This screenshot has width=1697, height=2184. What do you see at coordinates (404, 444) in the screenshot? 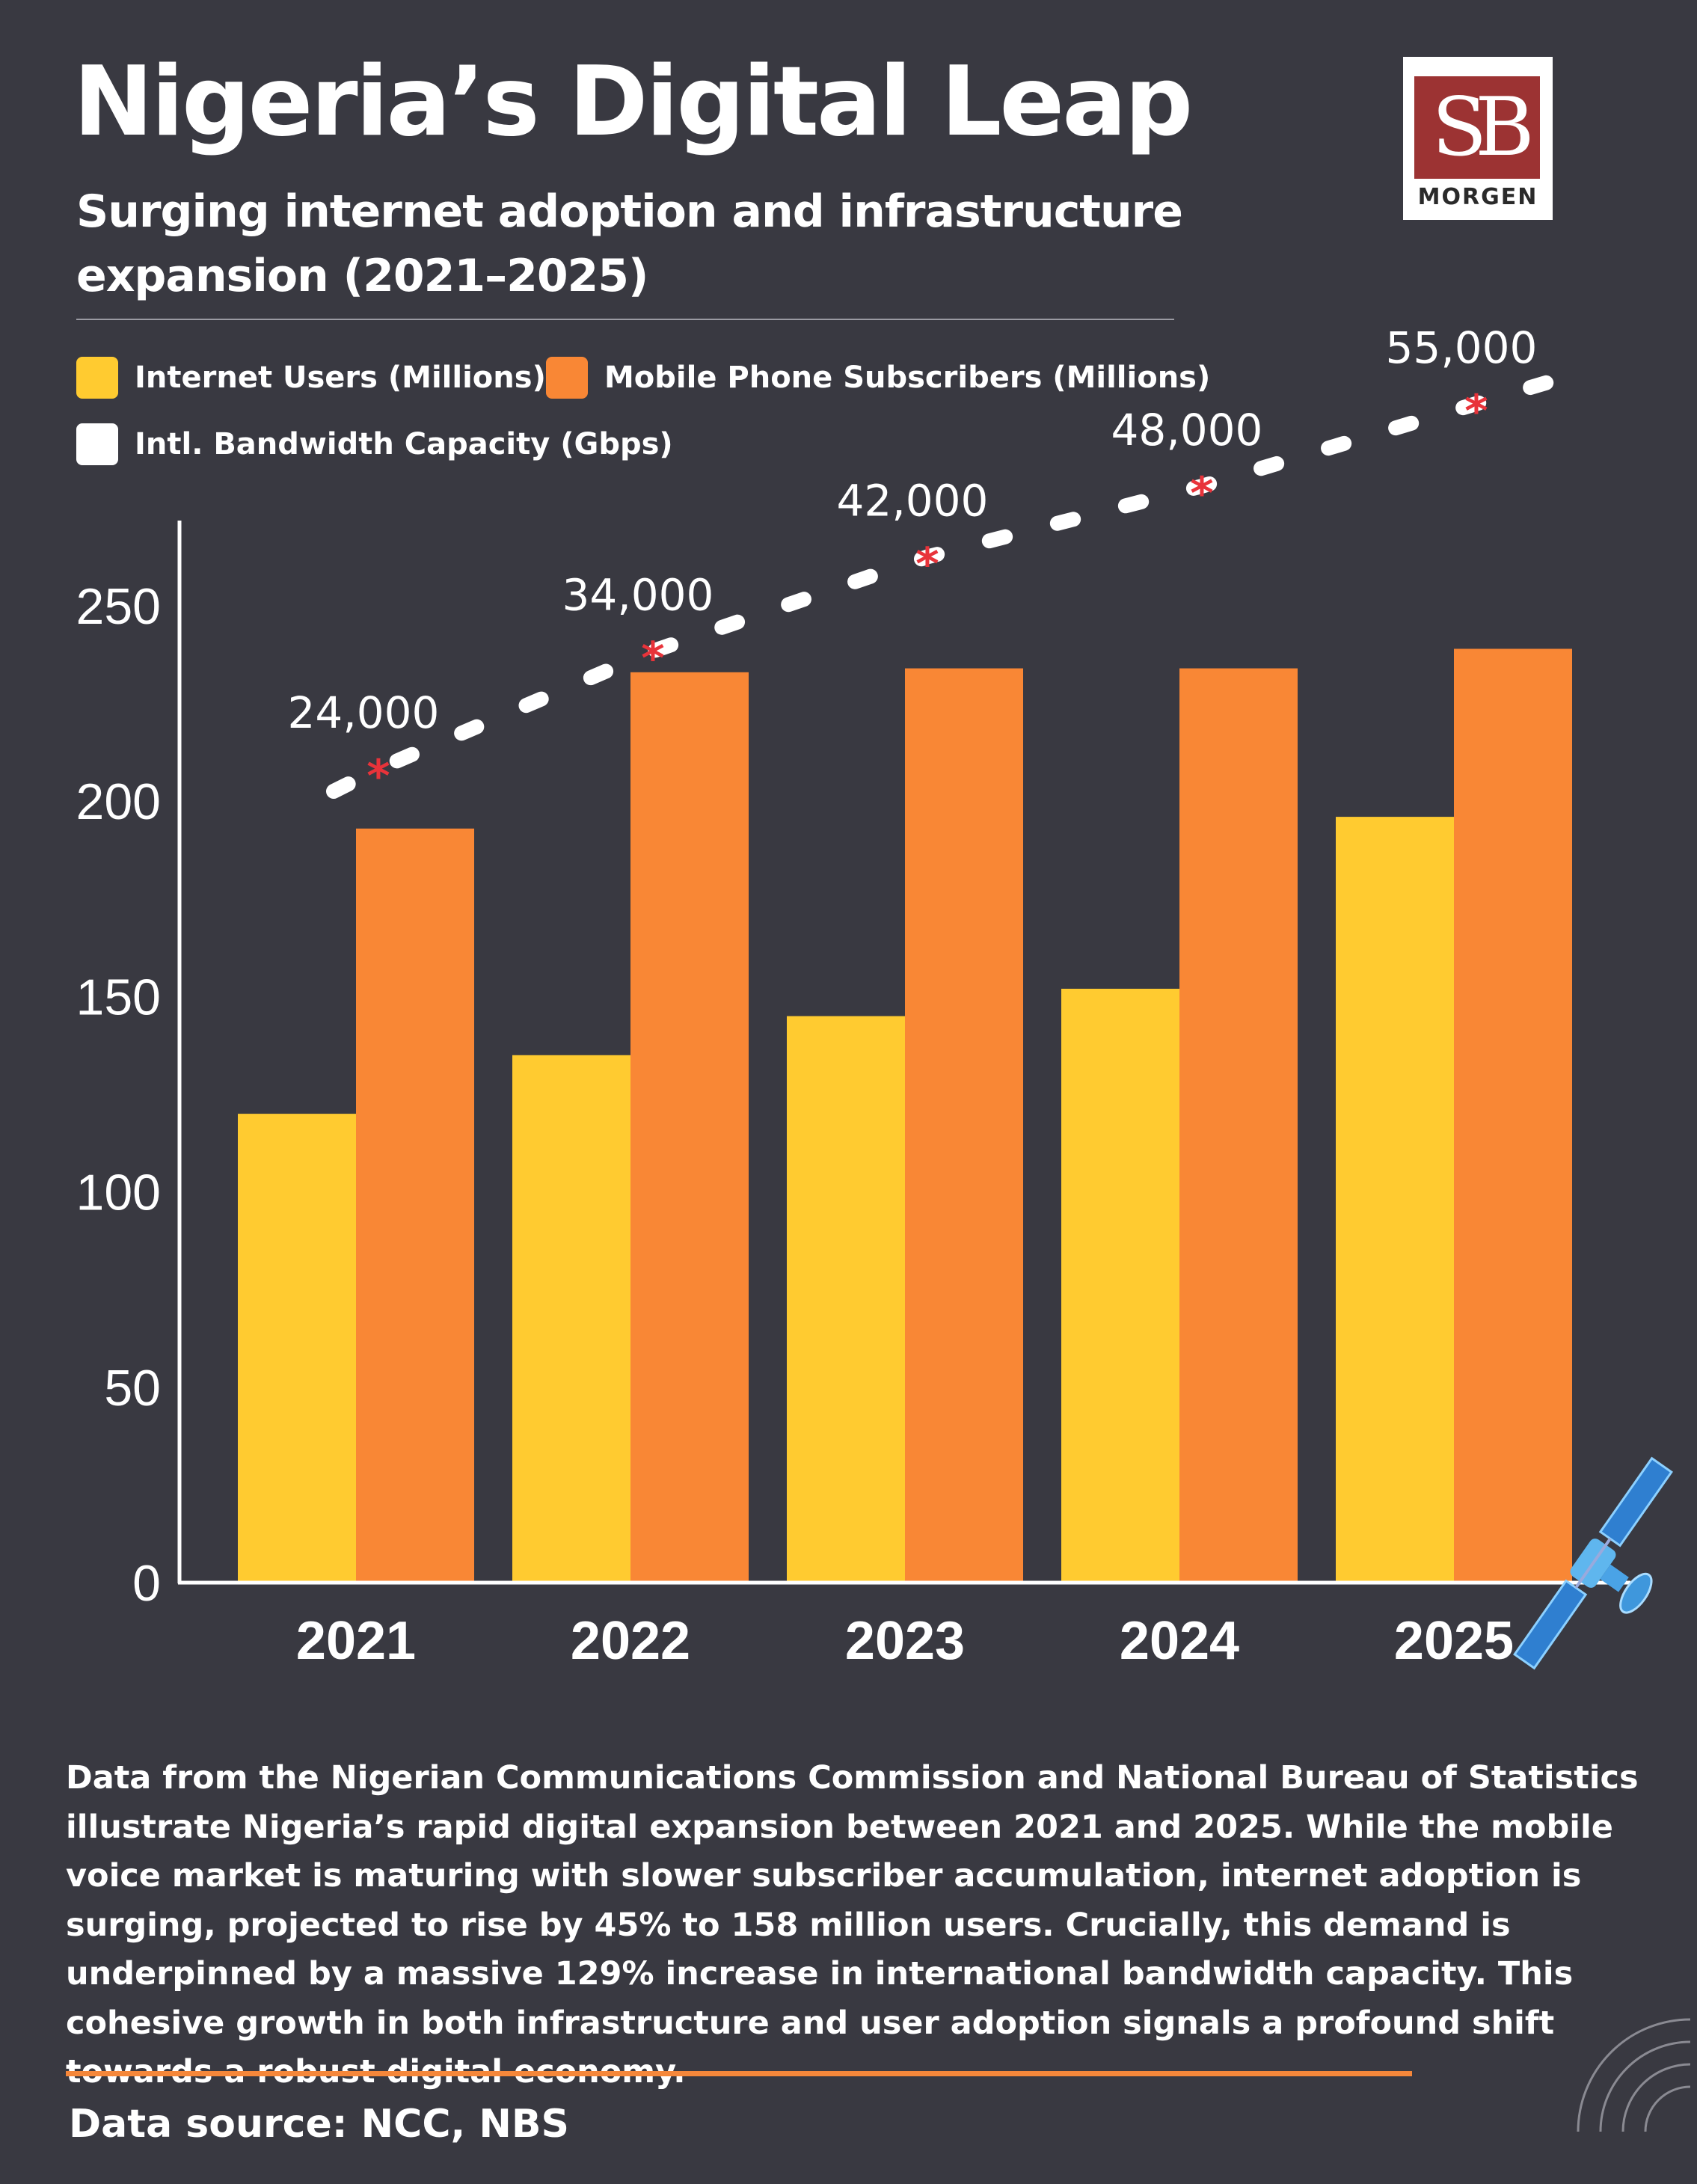
I see `legend-label: Intl. Bandwidth Capacity (Gbps)` at bounding box center [404, 444].